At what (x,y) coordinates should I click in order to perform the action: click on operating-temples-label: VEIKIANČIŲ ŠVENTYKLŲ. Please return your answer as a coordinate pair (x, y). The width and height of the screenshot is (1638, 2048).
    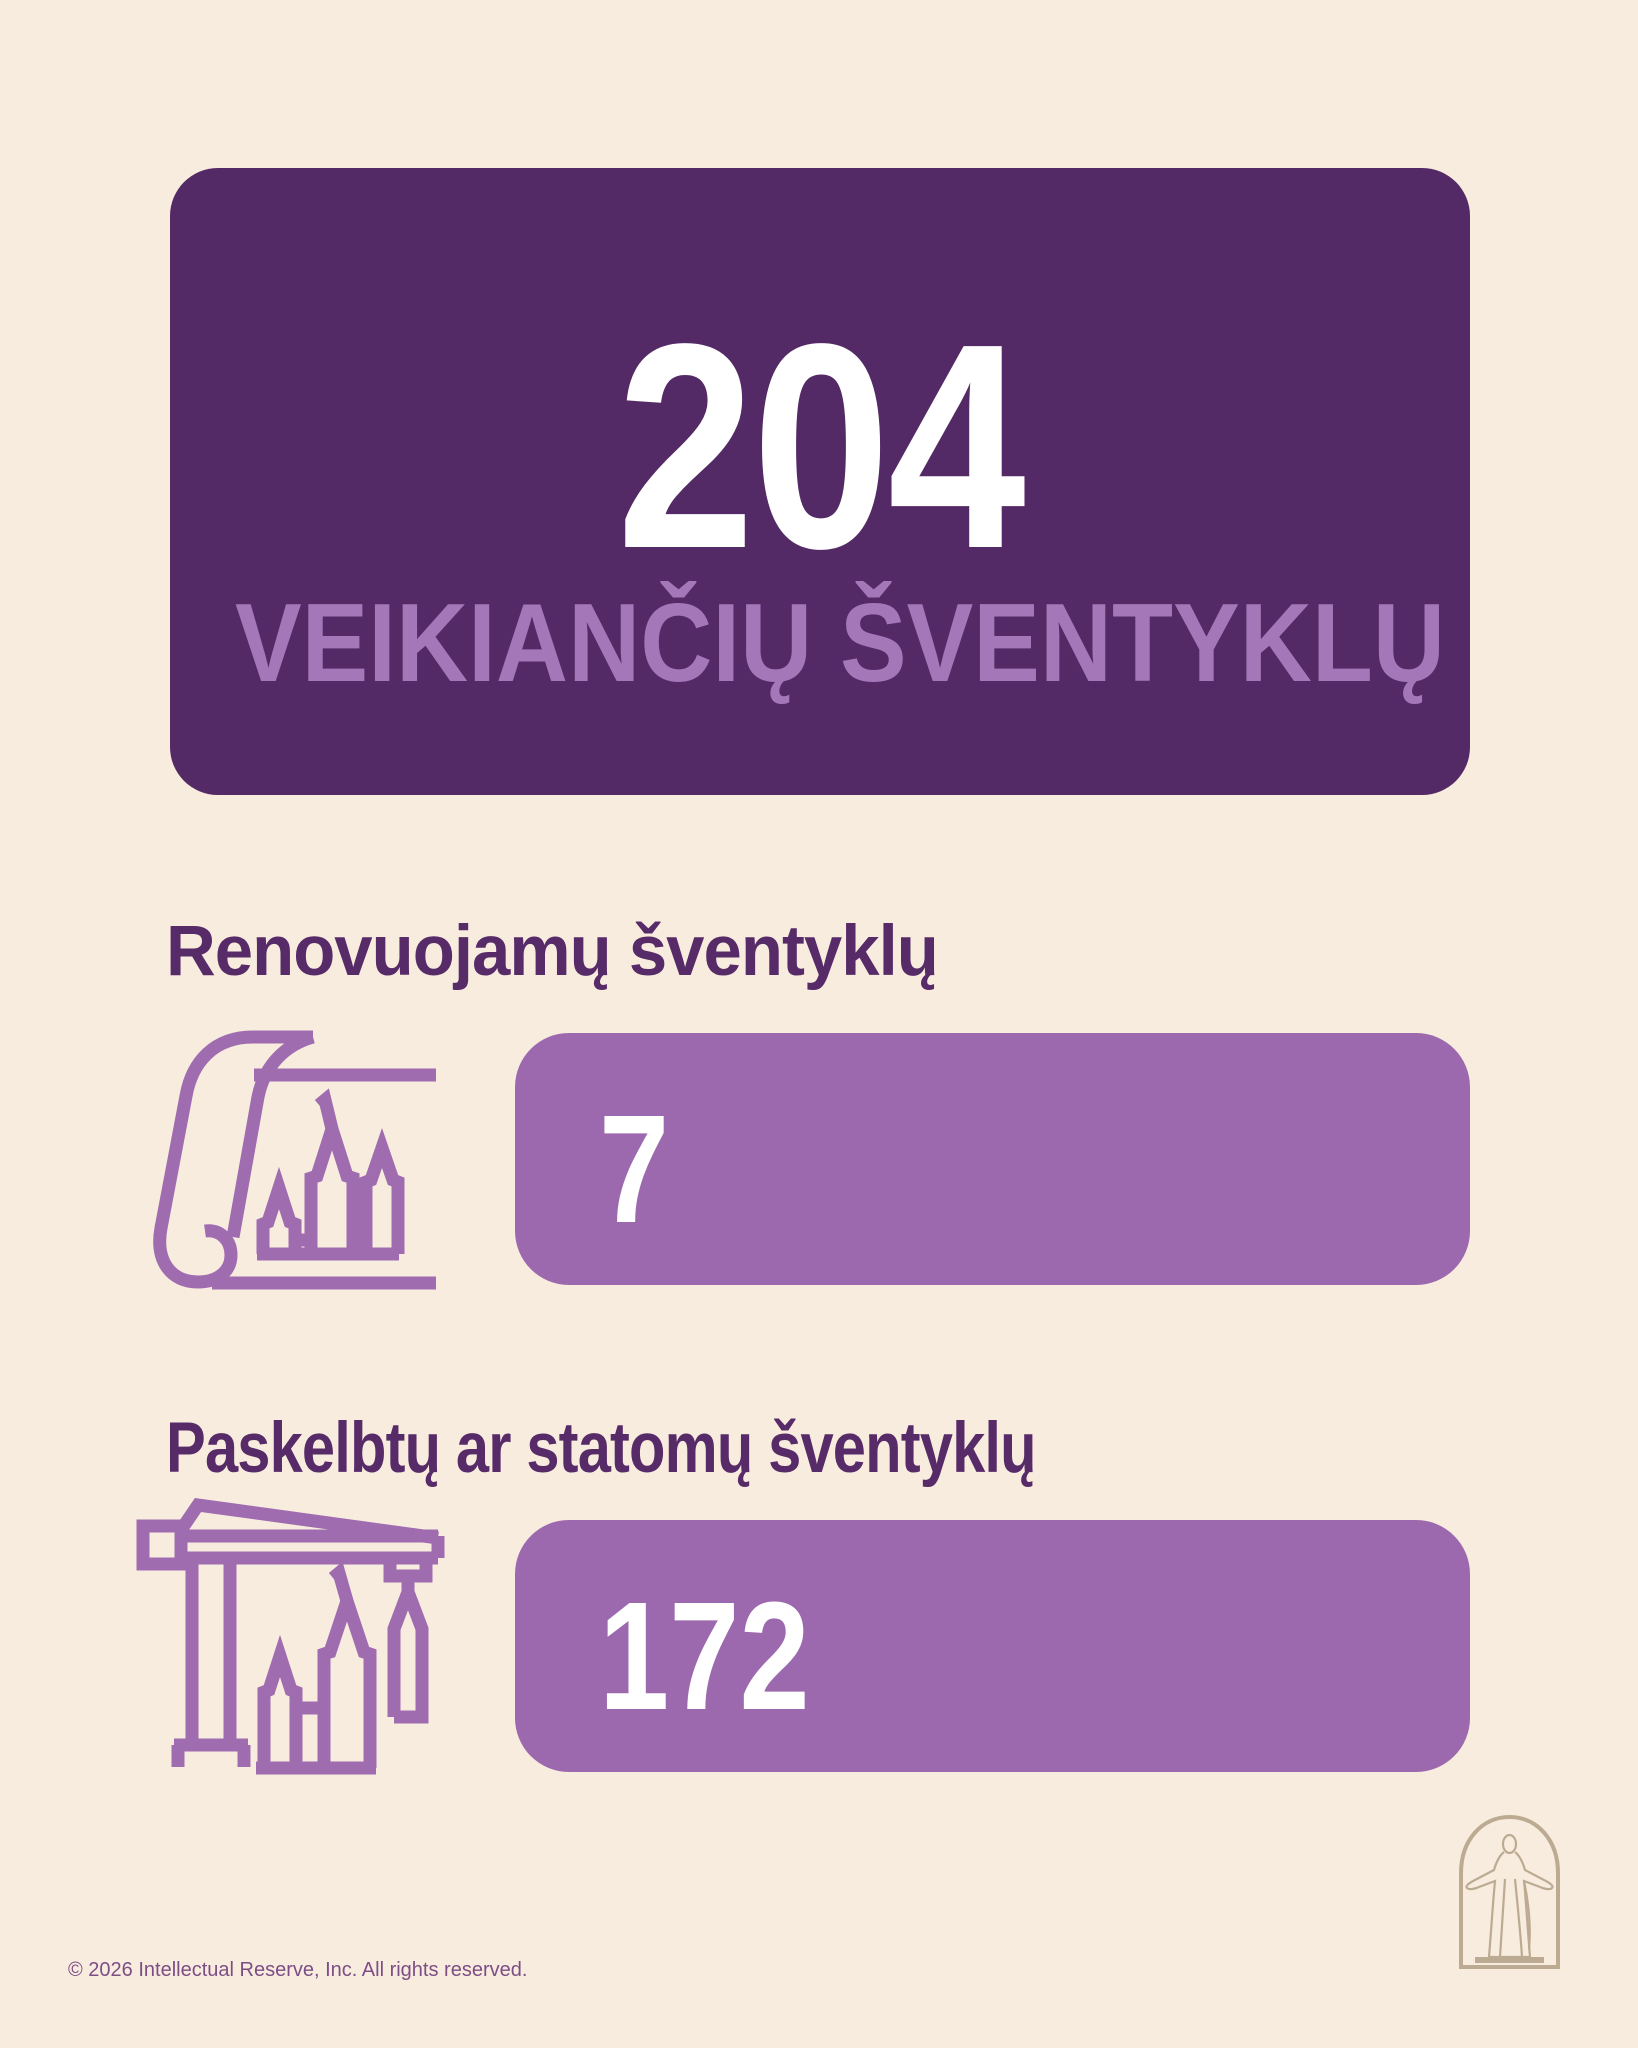
    Looking at the image, I should click on (840, 643).